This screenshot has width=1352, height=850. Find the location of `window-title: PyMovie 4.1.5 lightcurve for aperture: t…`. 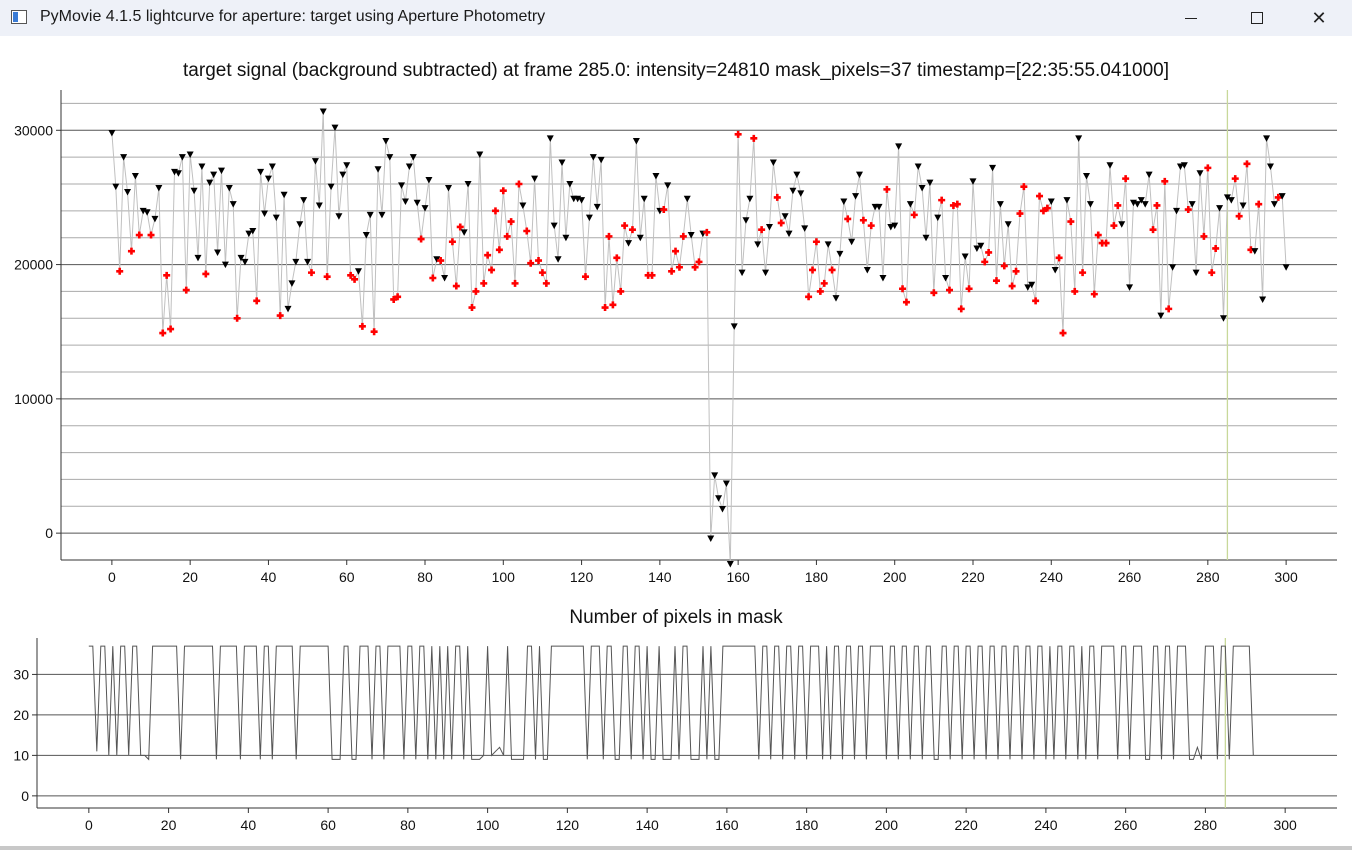

window-title: PyMovie 4.1.5 lightcurve for aperture: t… is located at coordinates (293, 16).